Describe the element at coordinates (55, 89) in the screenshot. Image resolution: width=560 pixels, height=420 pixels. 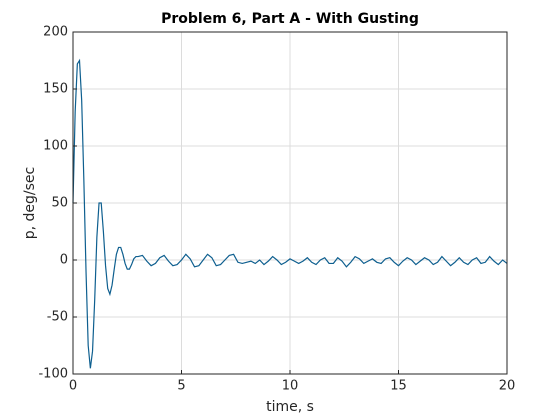
I see `y-tick-label: 150` at that location.